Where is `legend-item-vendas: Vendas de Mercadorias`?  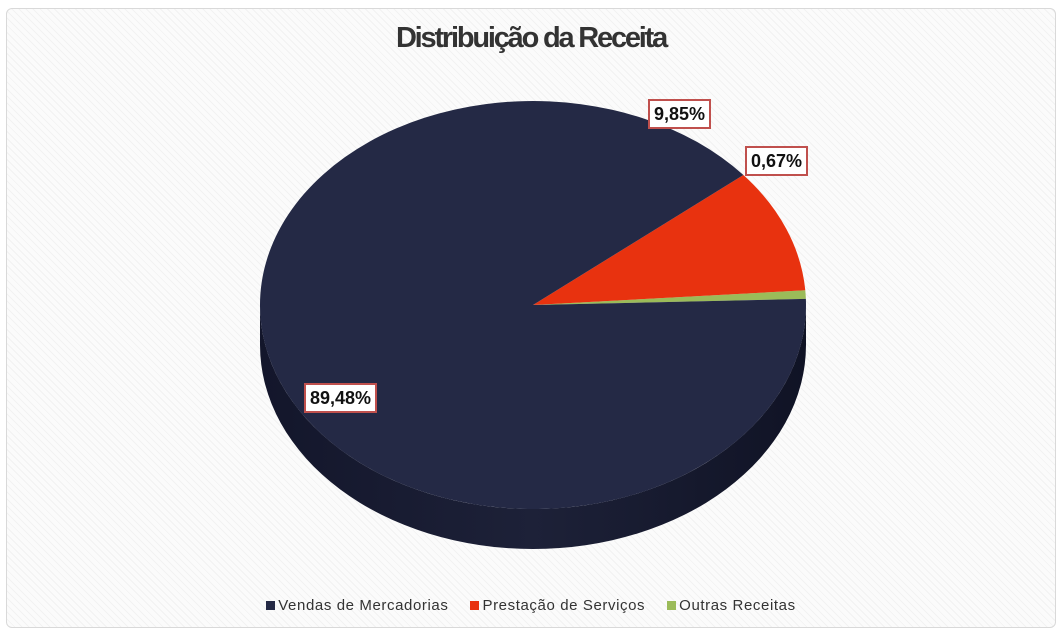 legend-item-vendas: Vendas de Mercadorias is located at coordinates (357, 605).